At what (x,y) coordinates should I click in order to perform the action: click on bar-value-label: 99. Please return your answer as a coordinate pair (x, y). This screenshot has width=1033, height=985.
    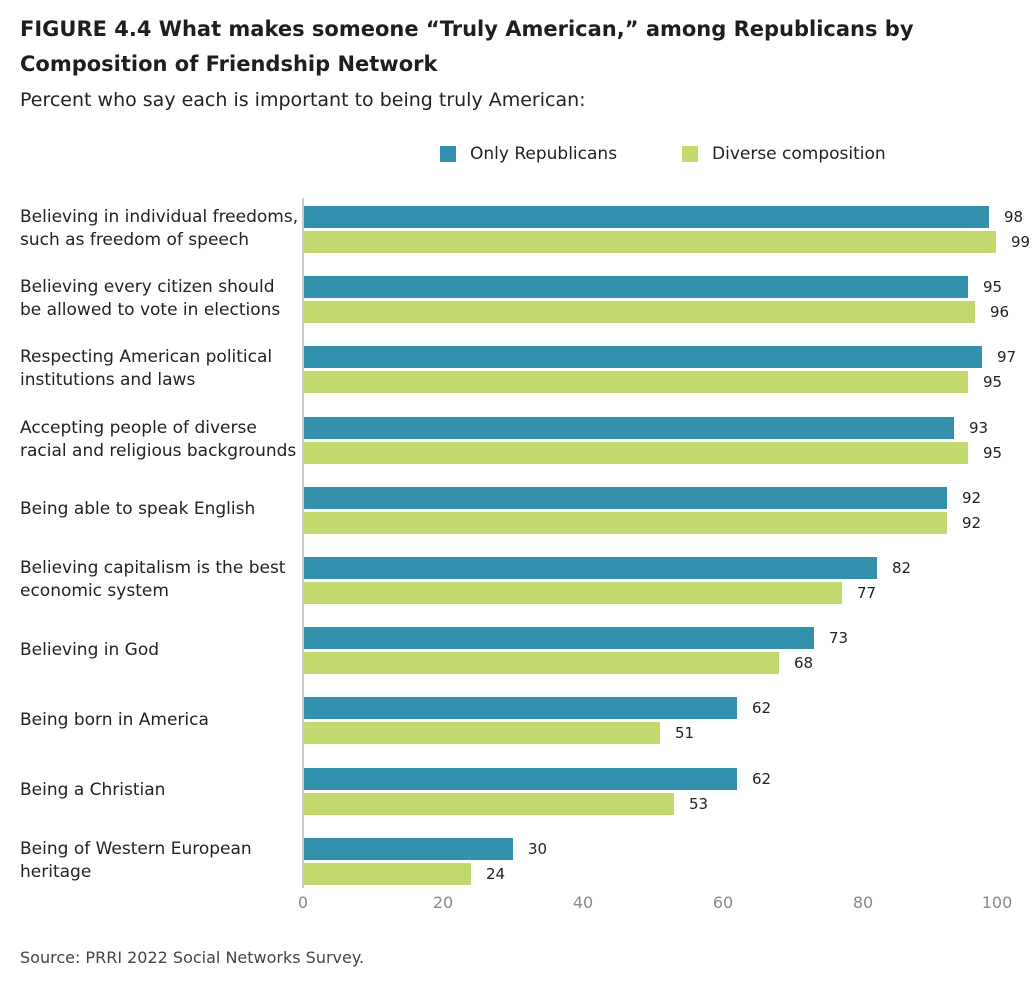
    Looking at the image, I should click on (1021, 242).